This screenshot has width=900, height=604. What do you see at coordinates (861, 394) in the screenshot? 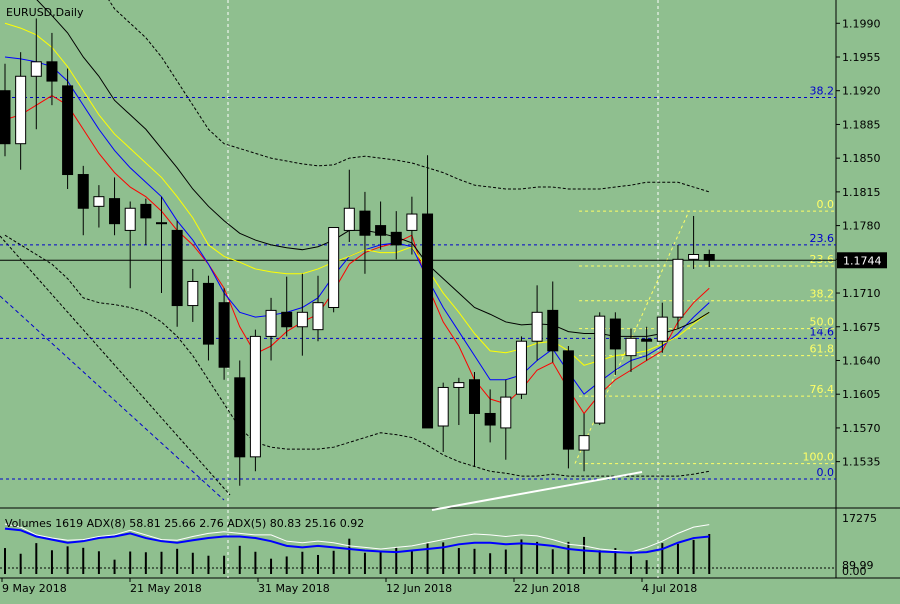
I see `price-tick-label-11: 1.1605` at bounding box center [861, 394].